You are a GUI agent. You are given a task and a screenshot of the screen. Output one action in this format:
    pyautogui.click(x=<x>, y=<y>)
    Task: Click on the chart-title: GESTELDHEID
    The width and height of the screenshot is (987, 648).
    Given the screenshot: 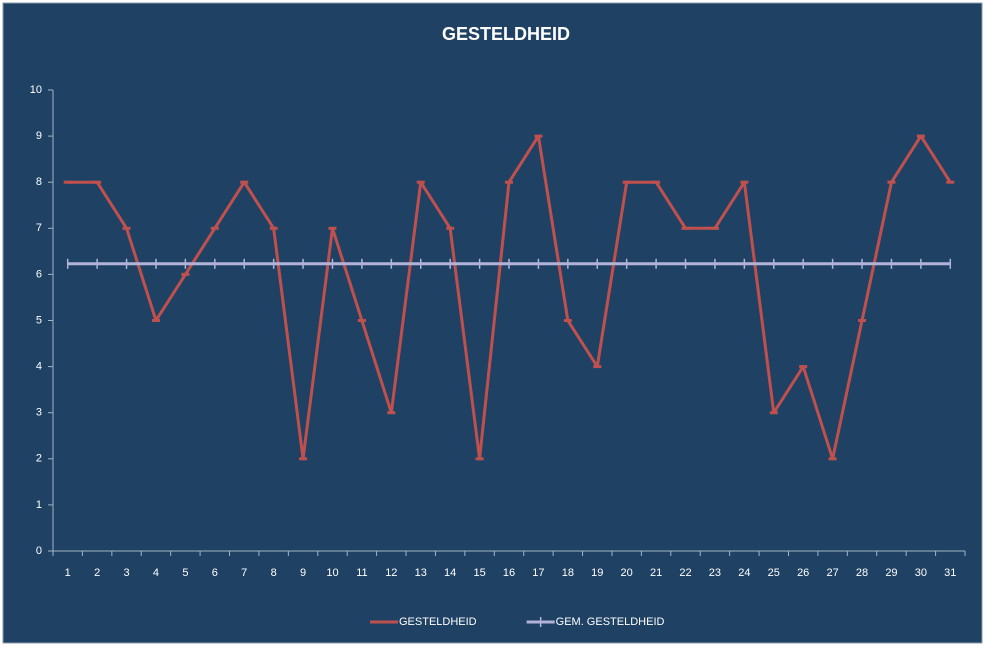 What is the action you would take?
    pyautogui.click(x=506, y=34)
    